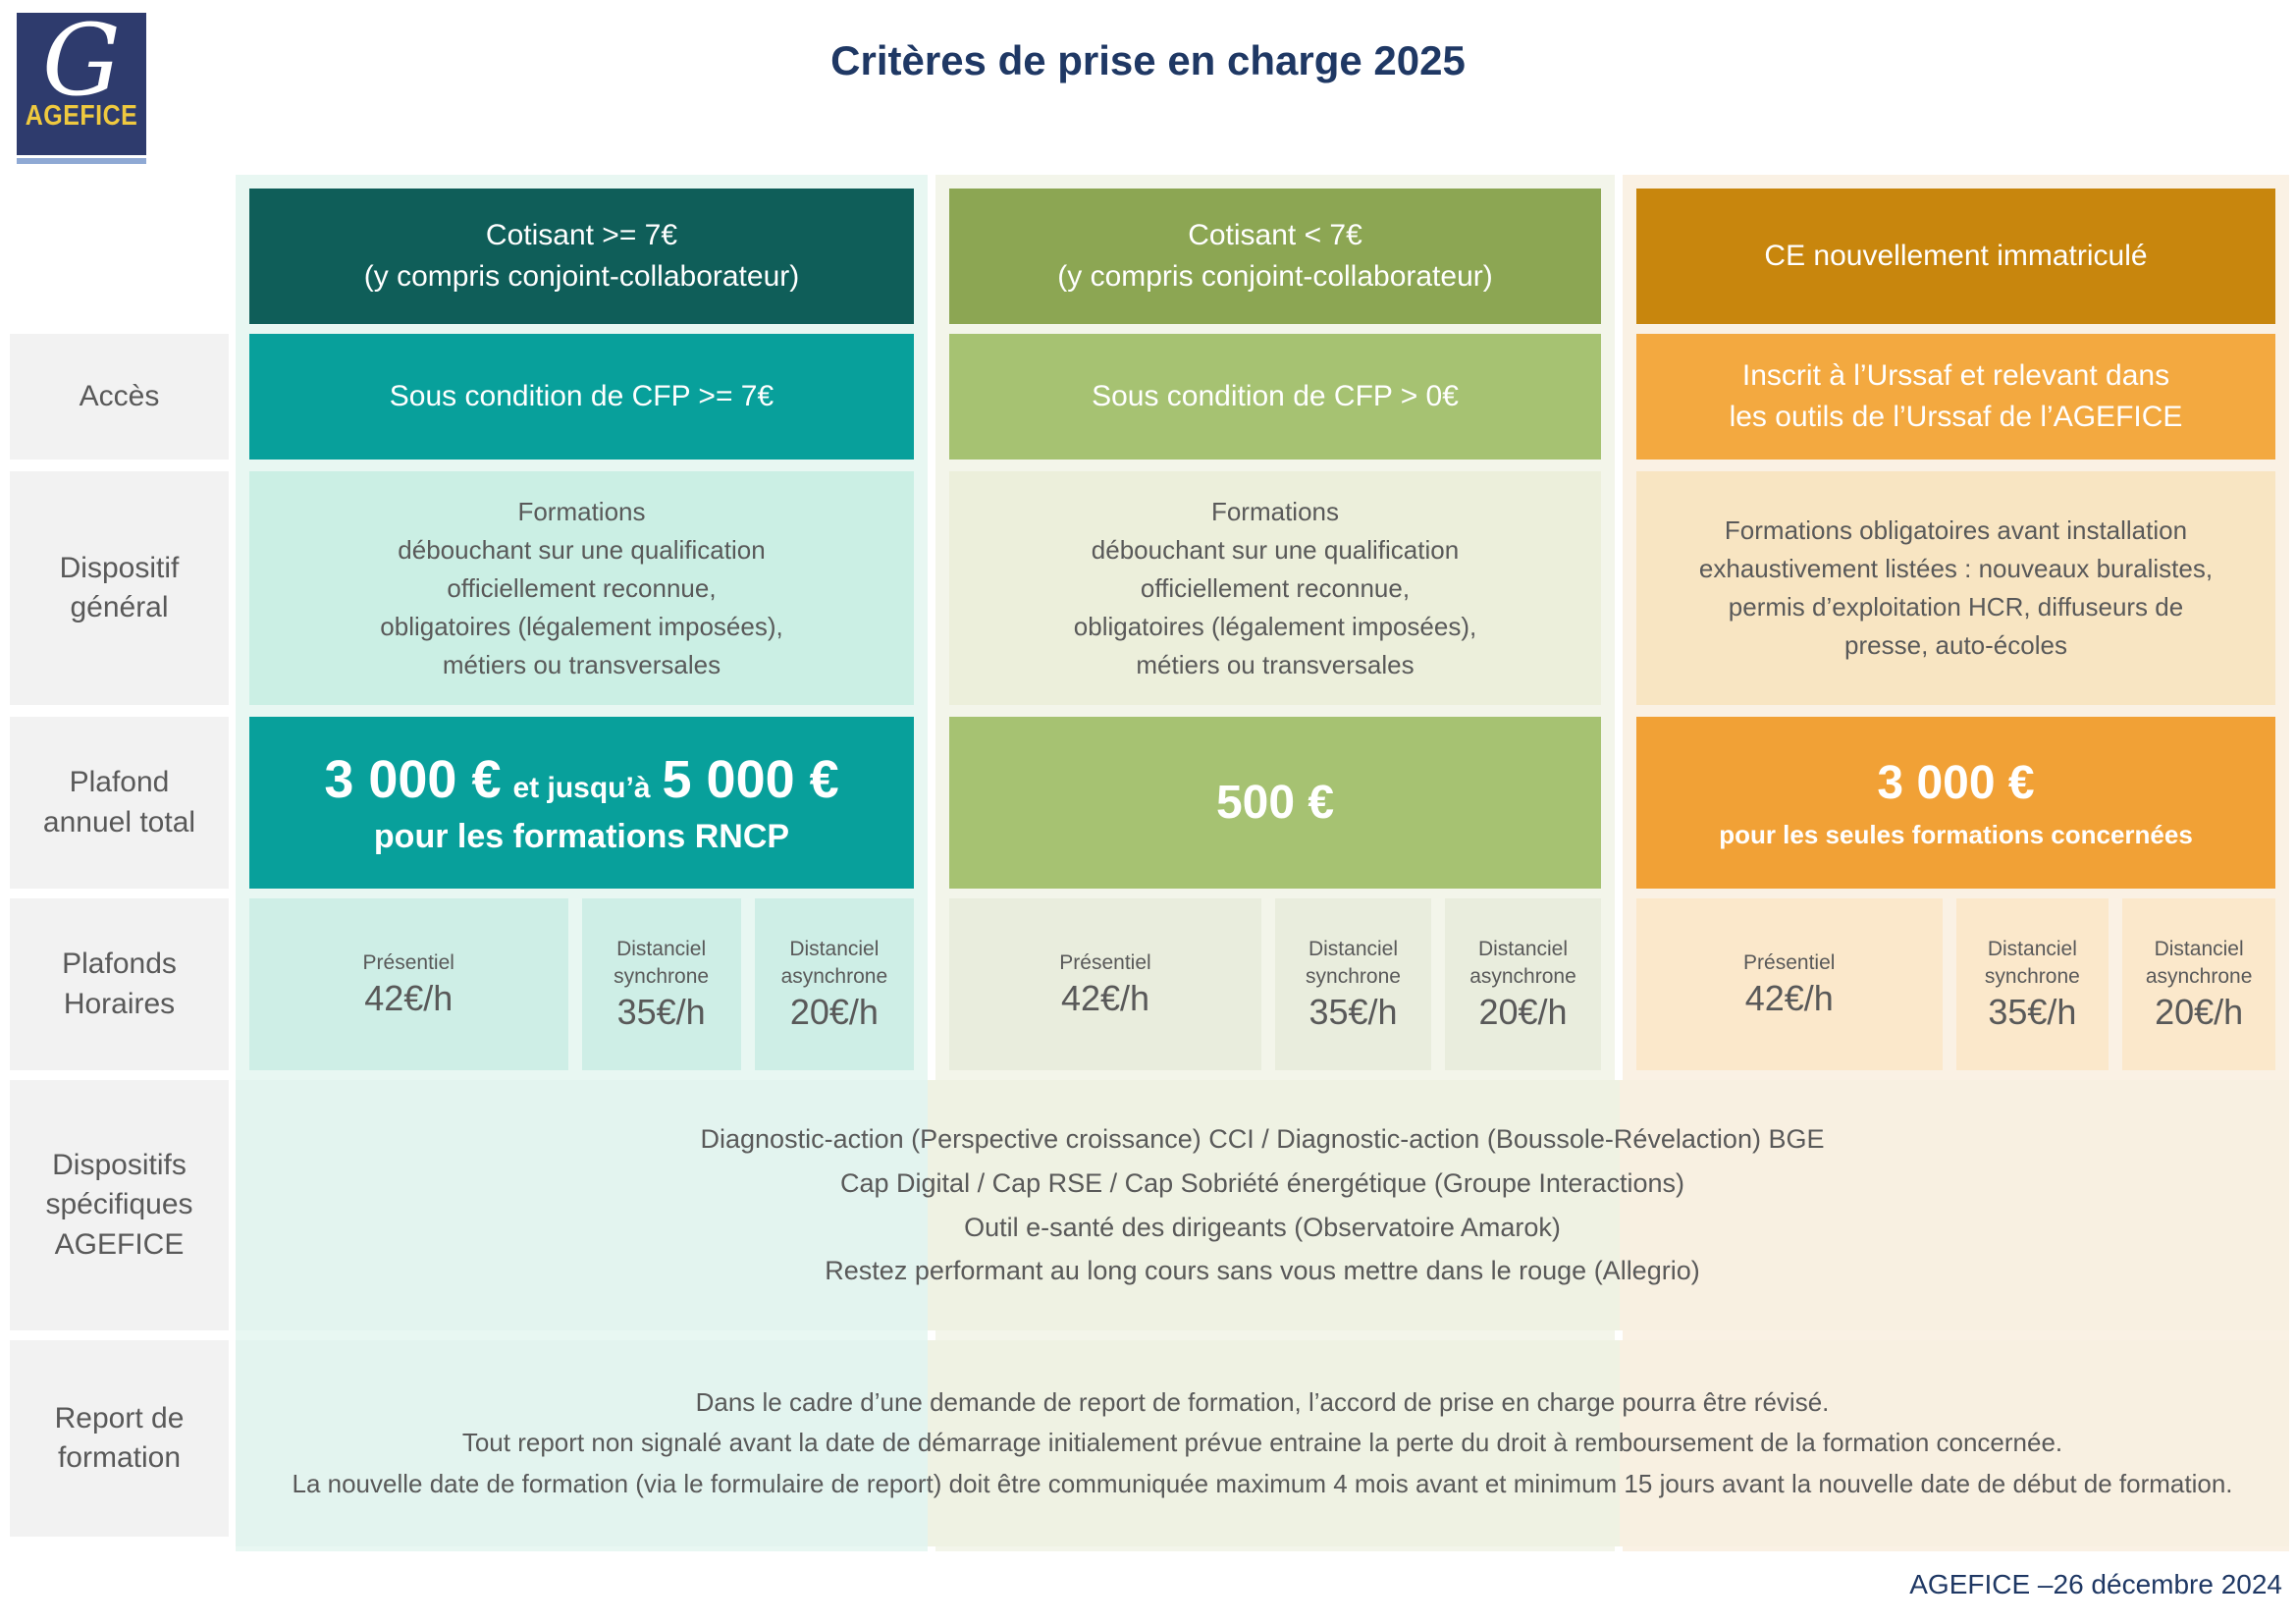  What do you see at coordinates (582, 788) in the screenshot?
I see `plafond-connector: et jusqu’à` at bounding box center [582, 788].